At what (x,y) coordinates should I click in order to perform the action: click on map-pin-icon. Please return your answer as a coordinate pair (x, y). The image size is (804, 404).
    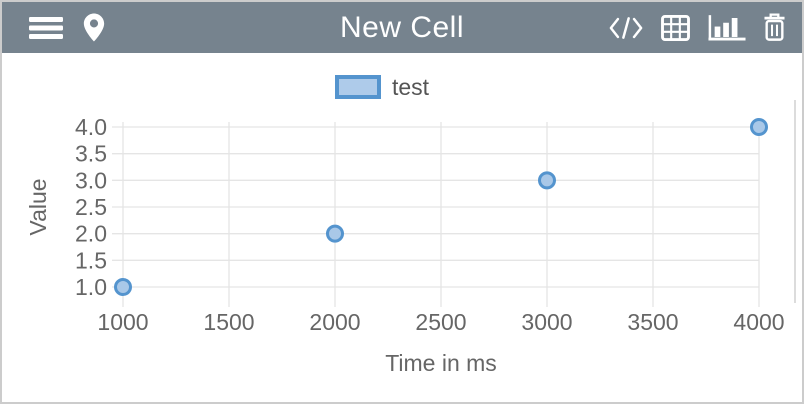
    Looking at the image, I should click on (94, 27).